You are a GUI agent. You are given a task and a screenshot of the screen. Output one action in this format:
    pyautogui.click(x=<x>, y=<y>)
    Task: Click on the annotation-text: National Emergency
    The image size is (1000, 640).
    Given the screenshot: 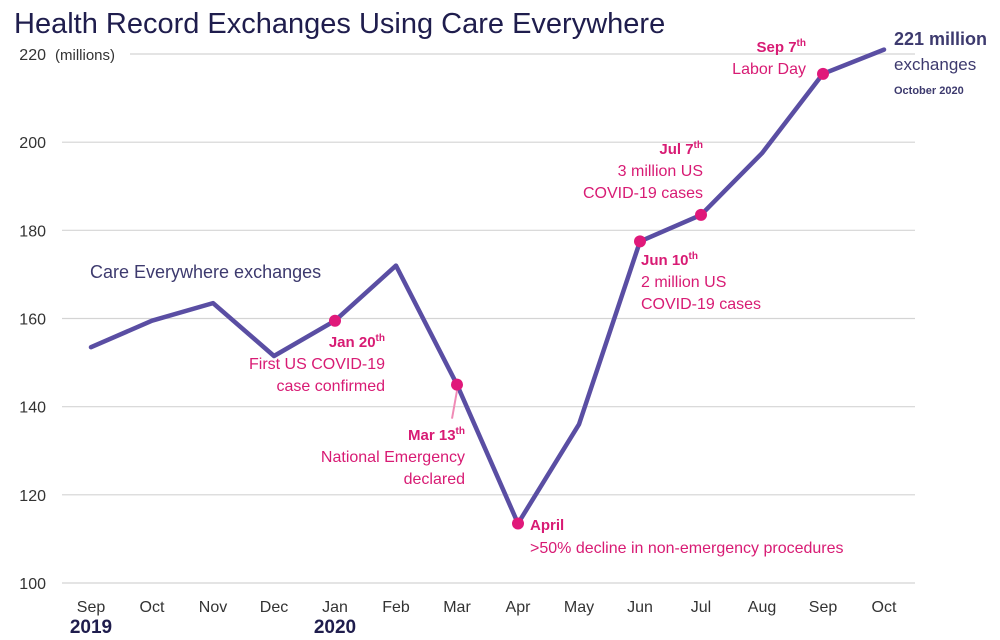 What is the action you would take?
    pyautogui.click(x=393, y=457)
    